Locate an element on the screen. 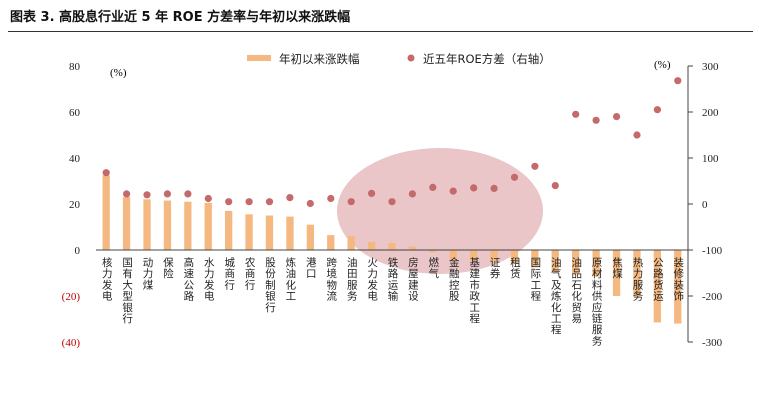 Image resolution: width=759 pixels, height=415 pixels. category-label-18: 基建市政工程 is located at coordinates (474, 290).